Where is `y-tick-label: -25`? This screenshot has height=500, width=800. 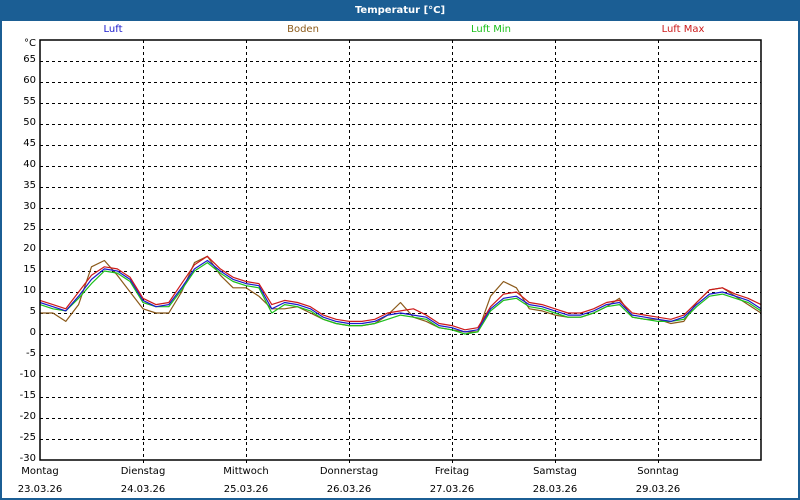
y-tick-label: -25 is located at coordinates (27, 437).